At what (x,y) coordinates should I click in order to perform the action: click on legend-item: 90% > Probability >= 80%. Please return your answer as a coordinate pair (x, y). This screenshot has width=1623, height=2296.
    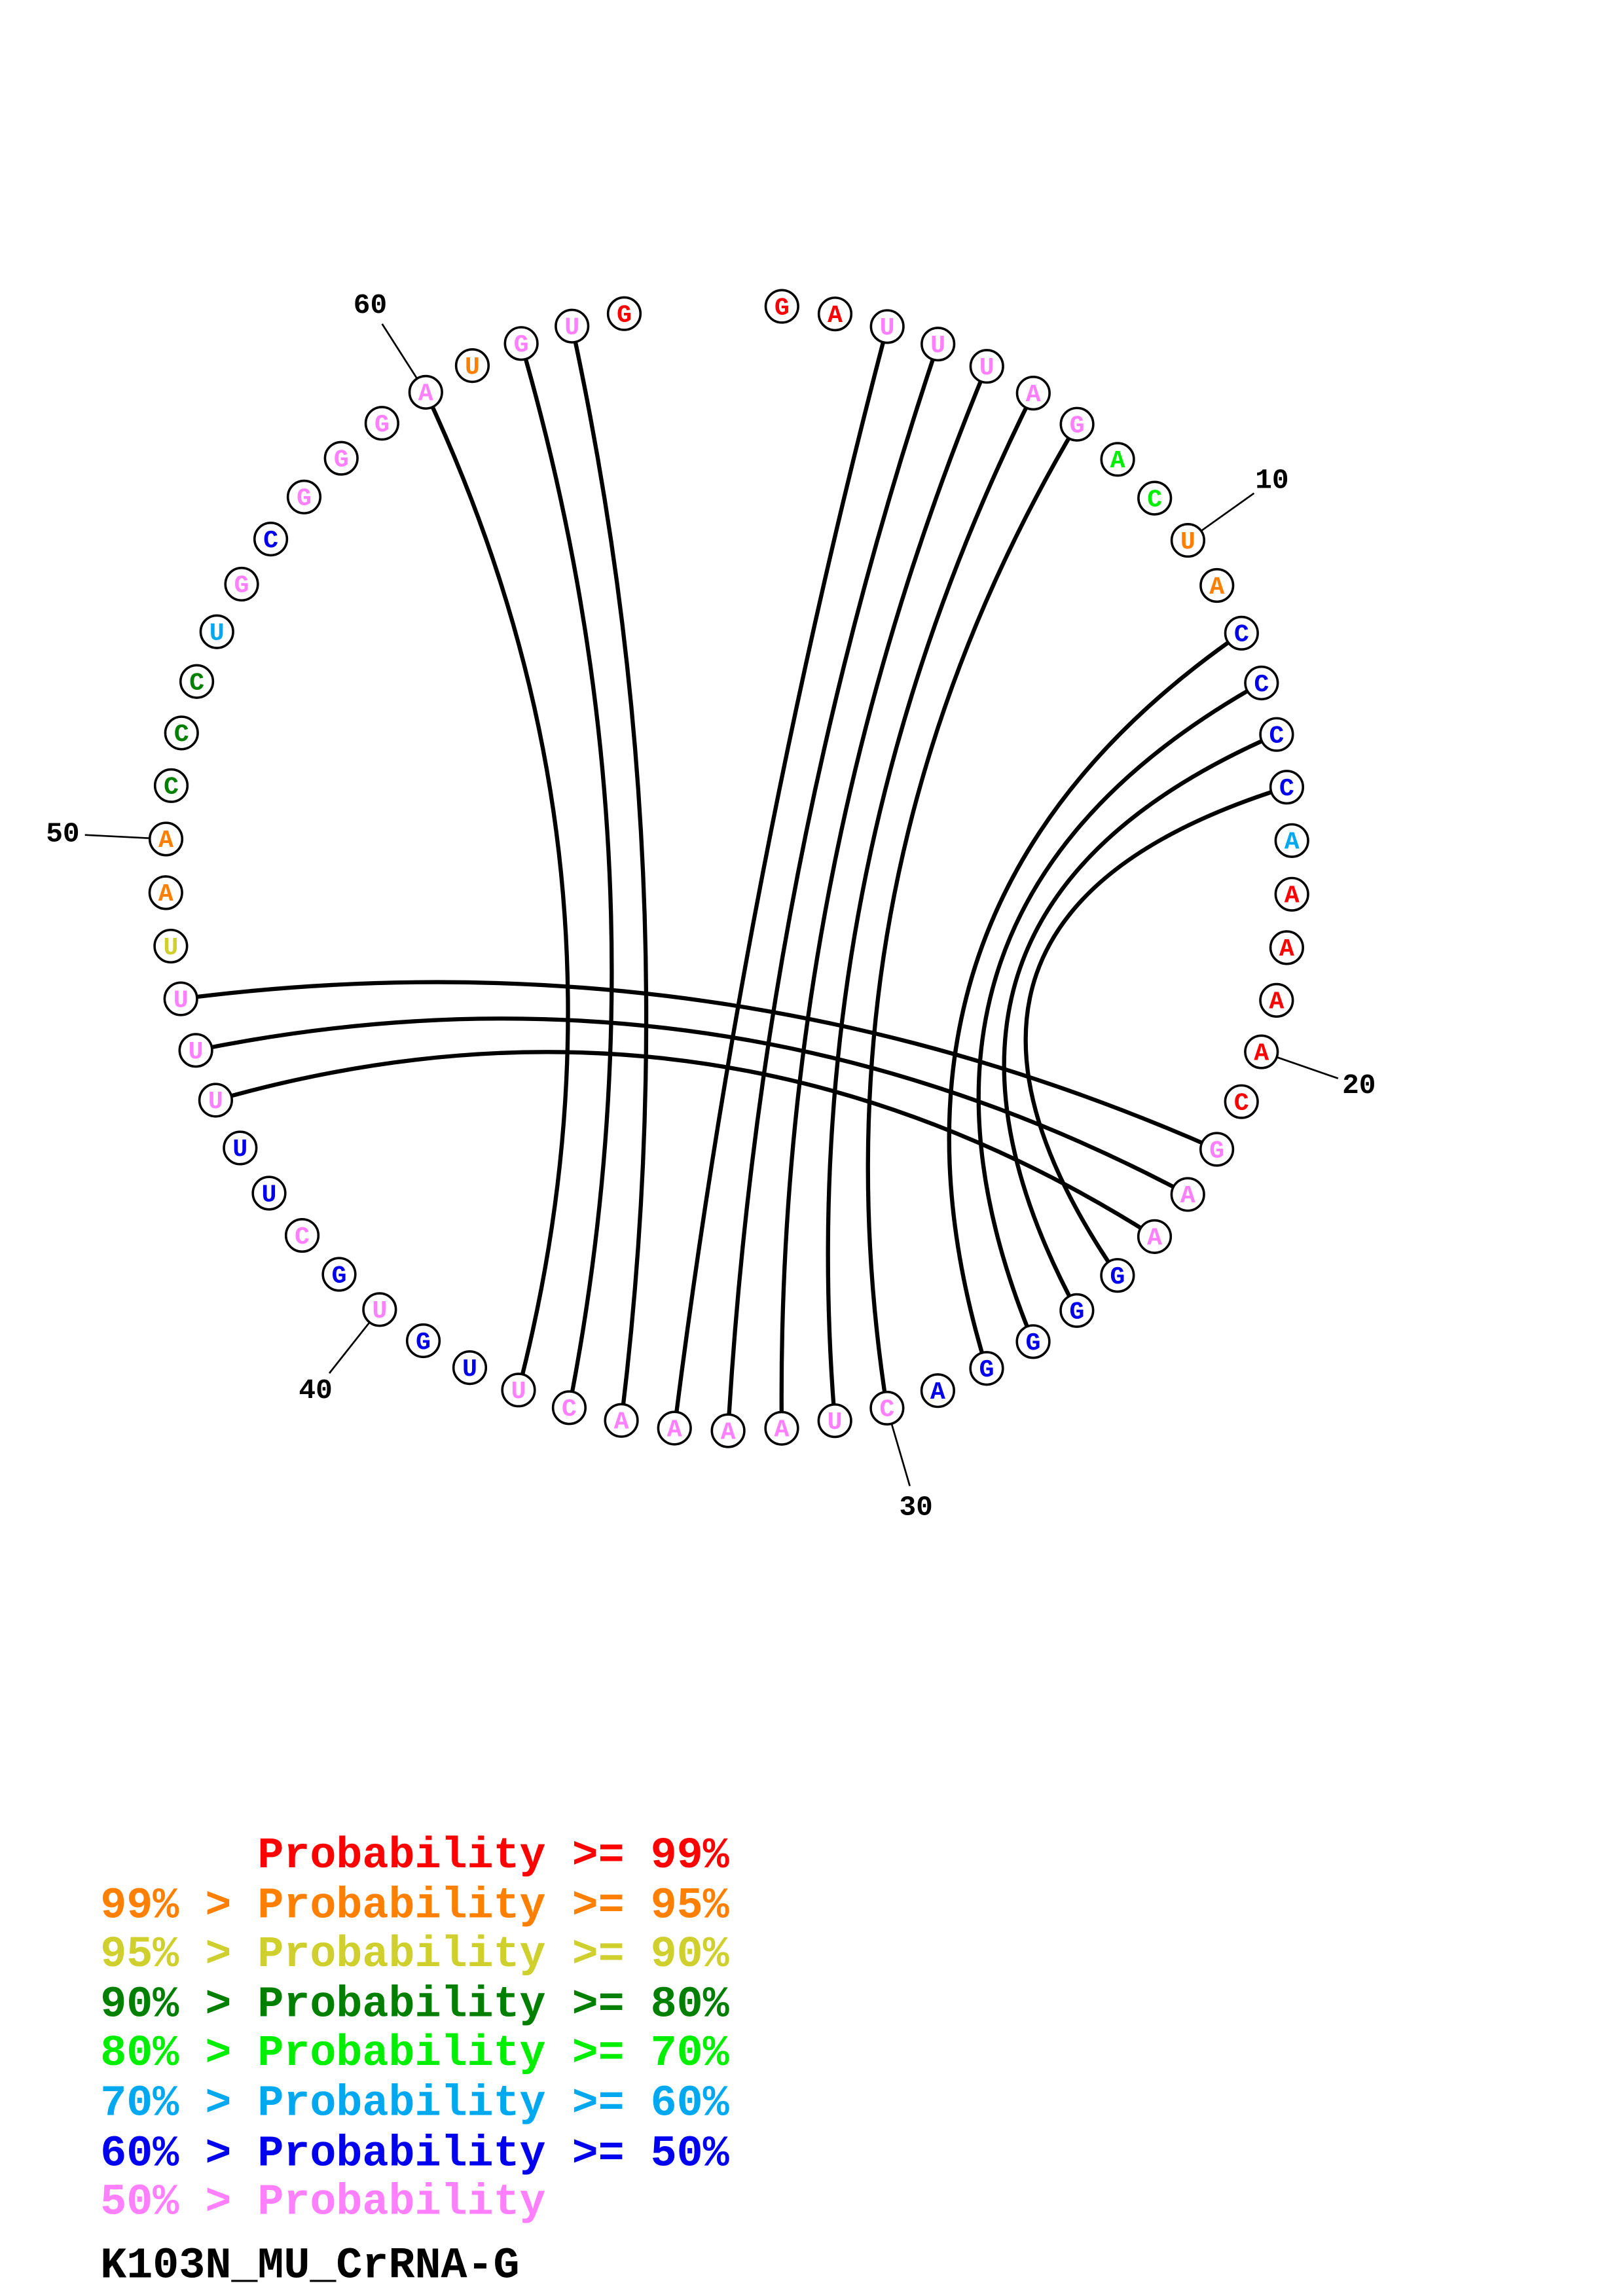
    Looking at the image, I should click on (414, 2005).